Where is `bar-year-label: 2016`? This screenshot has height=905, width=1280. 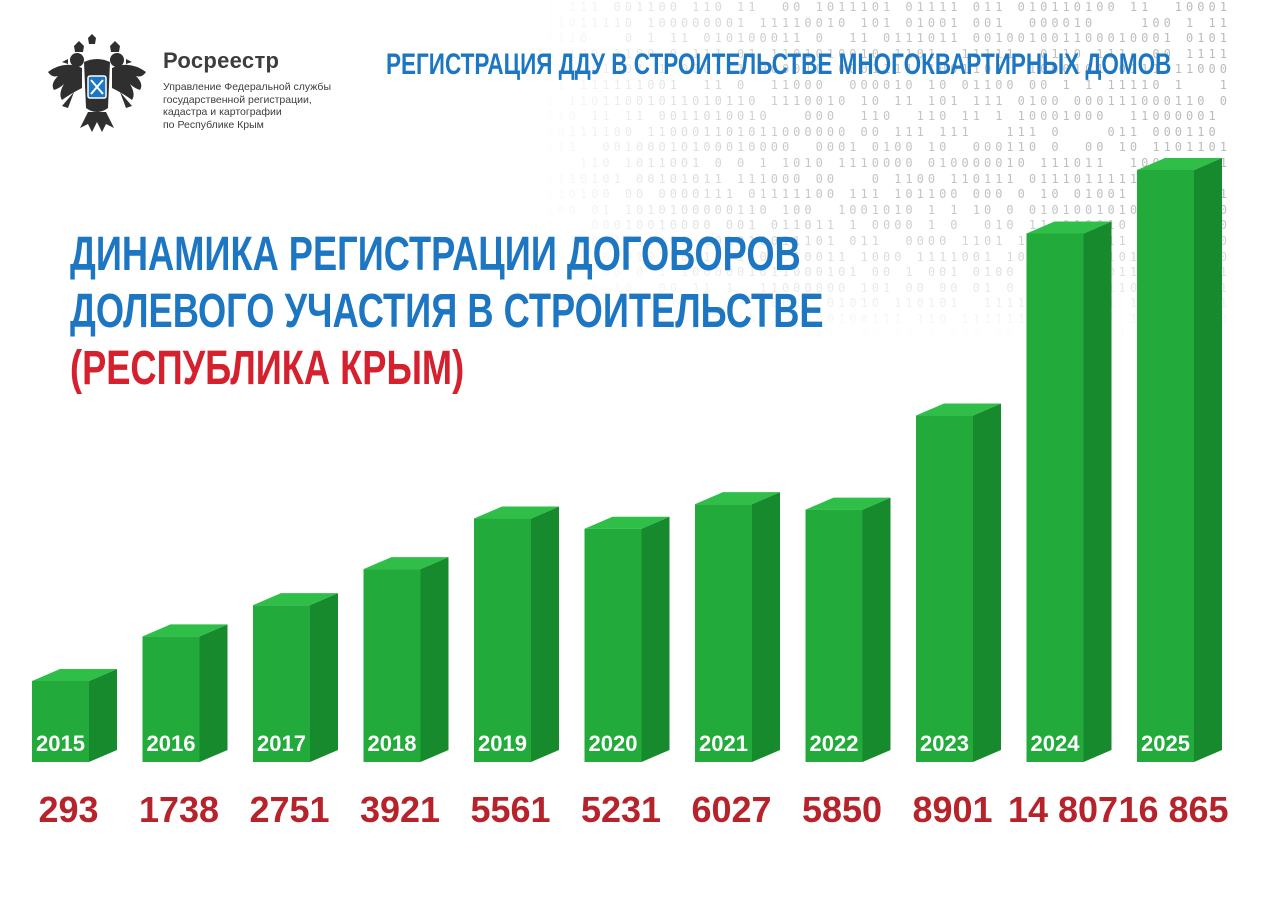 bar-year-label: 2016 is located at coordinates (171, 743).